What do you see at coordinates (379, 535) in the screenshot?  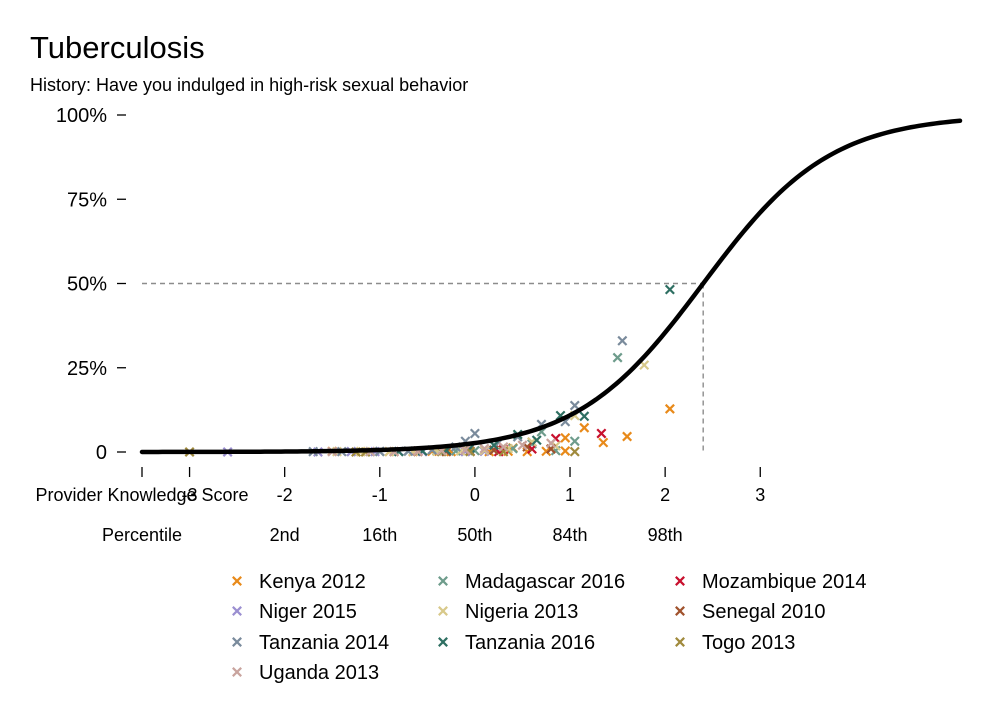 I see `percentile-tick-label: 16th` at bounding box center [379, 535].